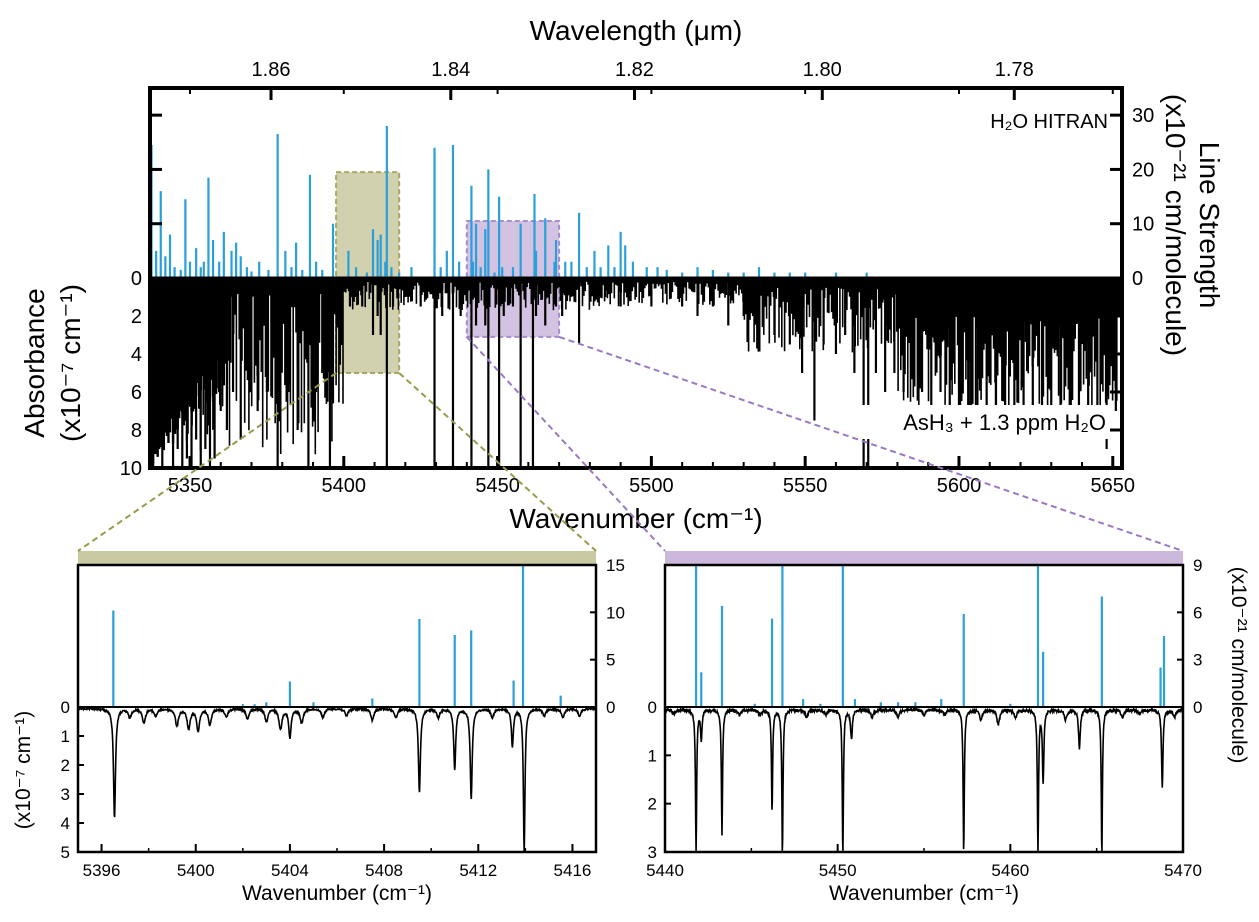  Describe the element at coordinates (1175, 225) in the screenshot. I see `main-right-axis-subtitle: (x10⁻²¹ cm/molecule)` at that location.